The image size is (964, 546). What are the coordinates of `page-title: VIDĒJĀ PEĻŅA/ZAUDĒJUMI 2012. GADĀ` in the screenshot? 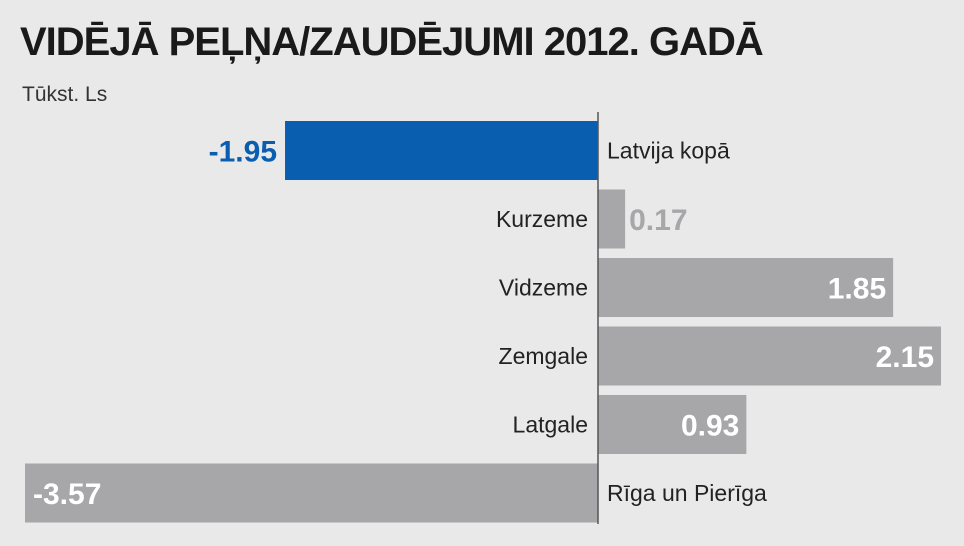 It's located at (392, 42).